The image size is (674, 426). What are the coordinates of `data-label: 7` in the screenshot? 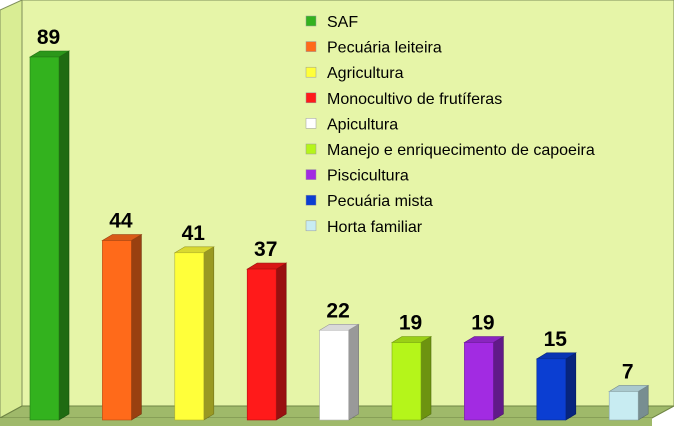 It's located at (628, 371).